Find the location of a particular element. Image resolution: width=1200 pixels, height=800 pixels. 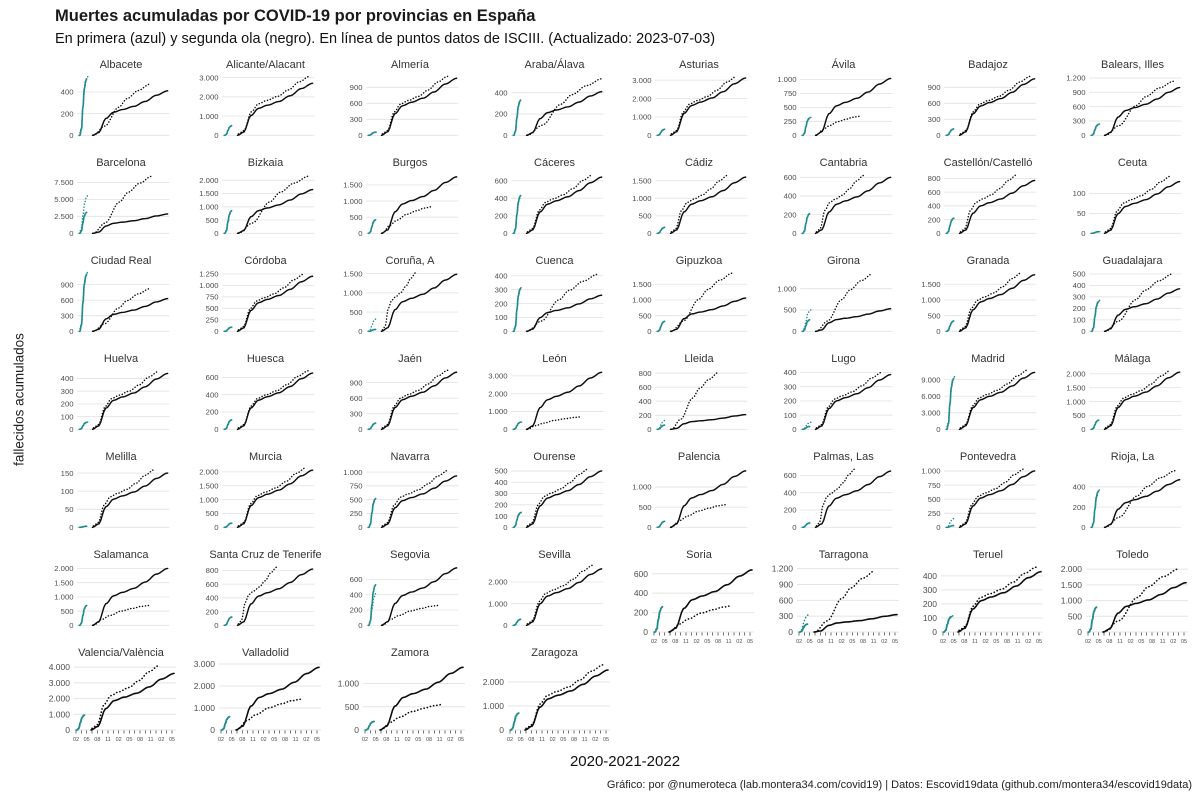

y-tick-label: 1.200 is located at coordinates (782, 569).